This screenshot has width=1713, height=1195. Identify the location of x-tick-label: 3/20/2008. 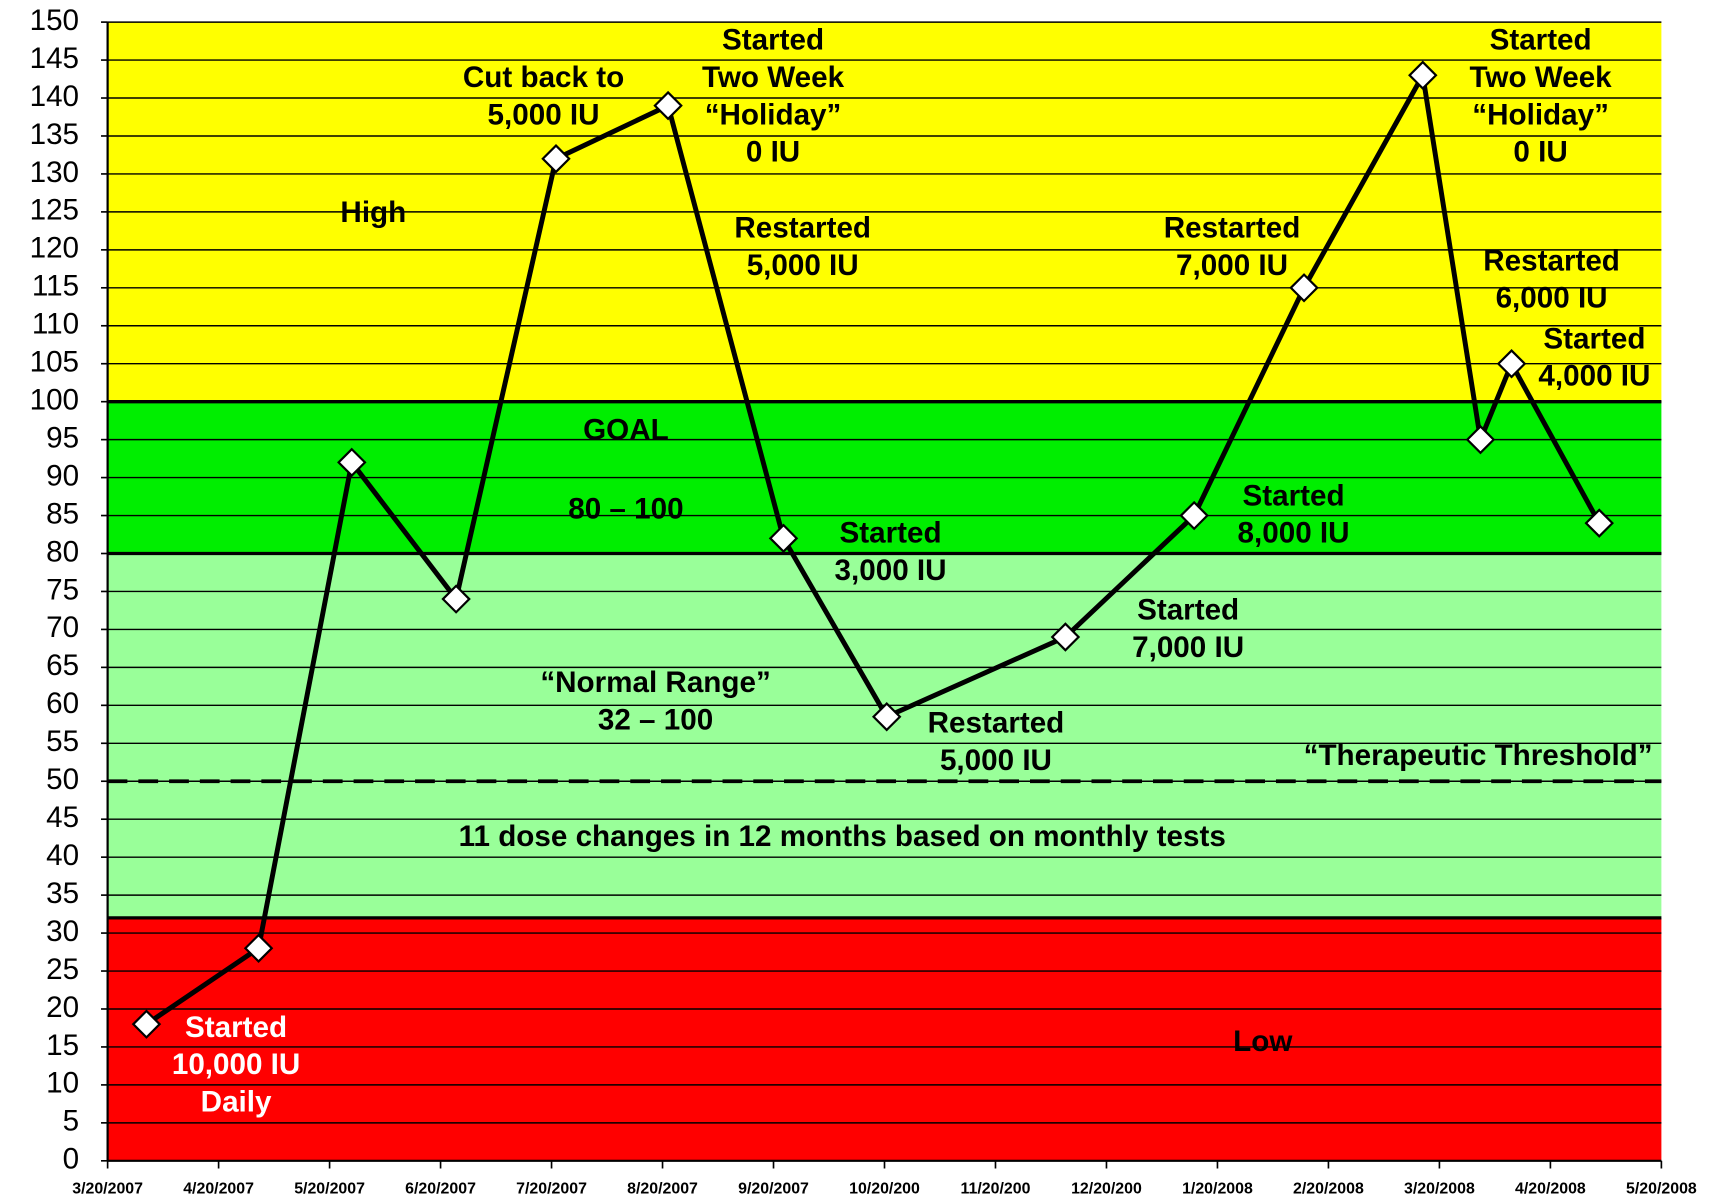
(1439, 1188).